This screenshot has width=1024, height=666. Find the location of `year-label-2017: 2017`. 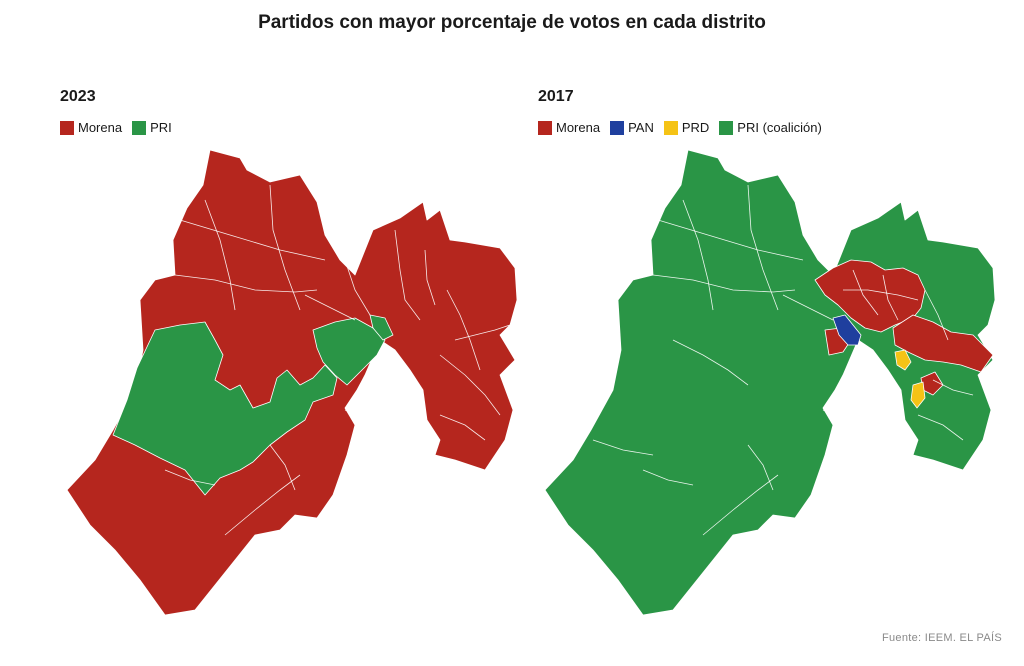

year-label-2017: 2017 is located at coordinates (556, 96).